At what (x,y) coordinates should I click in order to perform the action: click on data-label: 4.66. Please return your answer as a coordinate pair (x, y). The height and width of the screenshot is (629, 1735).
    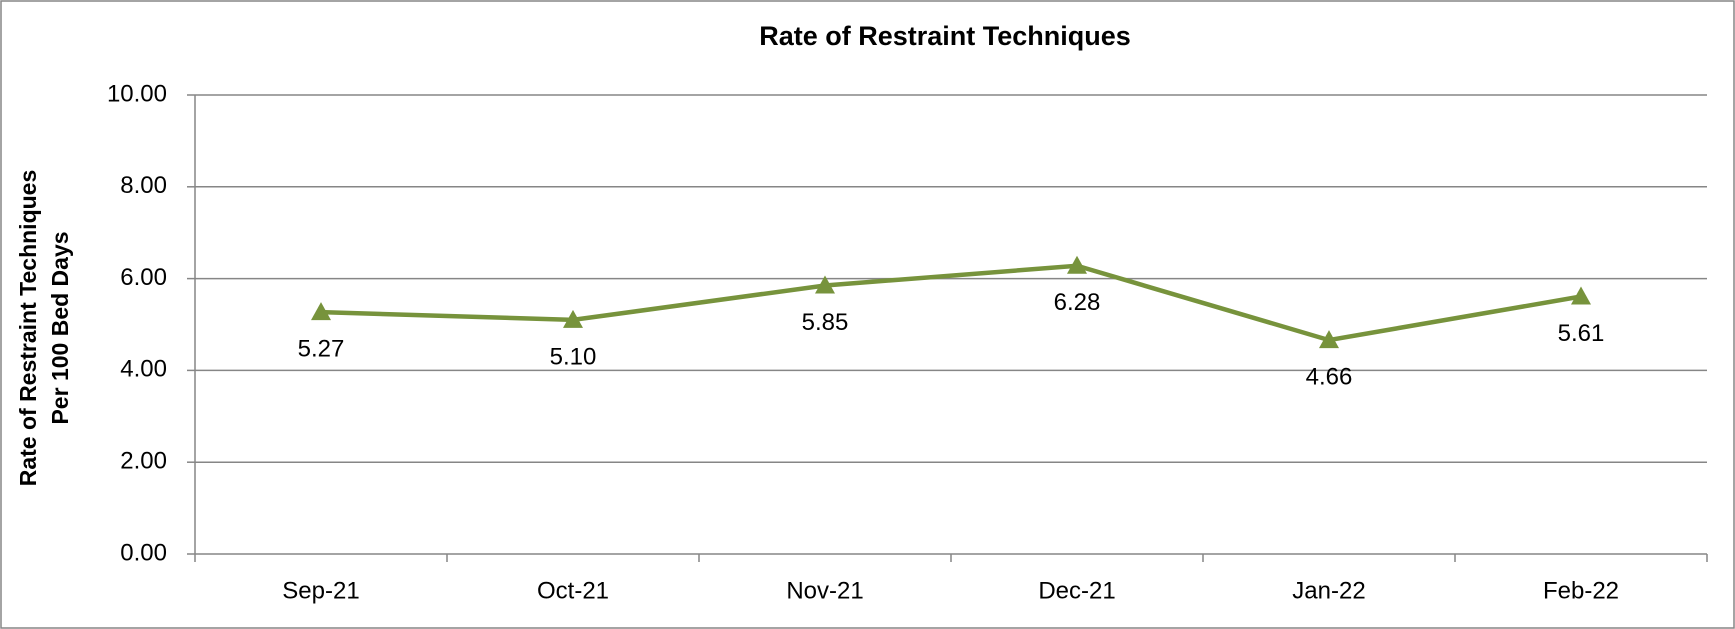
    Looking at the image, I should click on (1329, 376).